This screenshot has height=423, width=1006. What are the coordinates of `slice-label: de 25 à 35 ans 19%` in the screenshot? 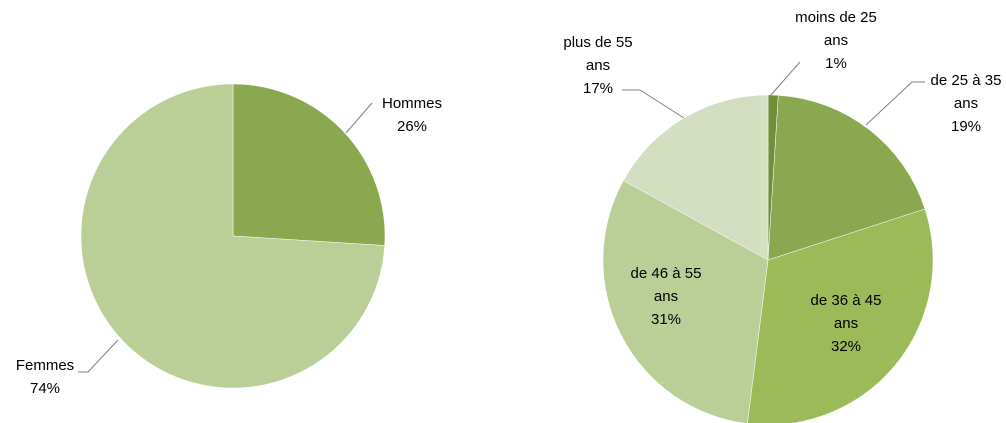 It's located at (965, 103).